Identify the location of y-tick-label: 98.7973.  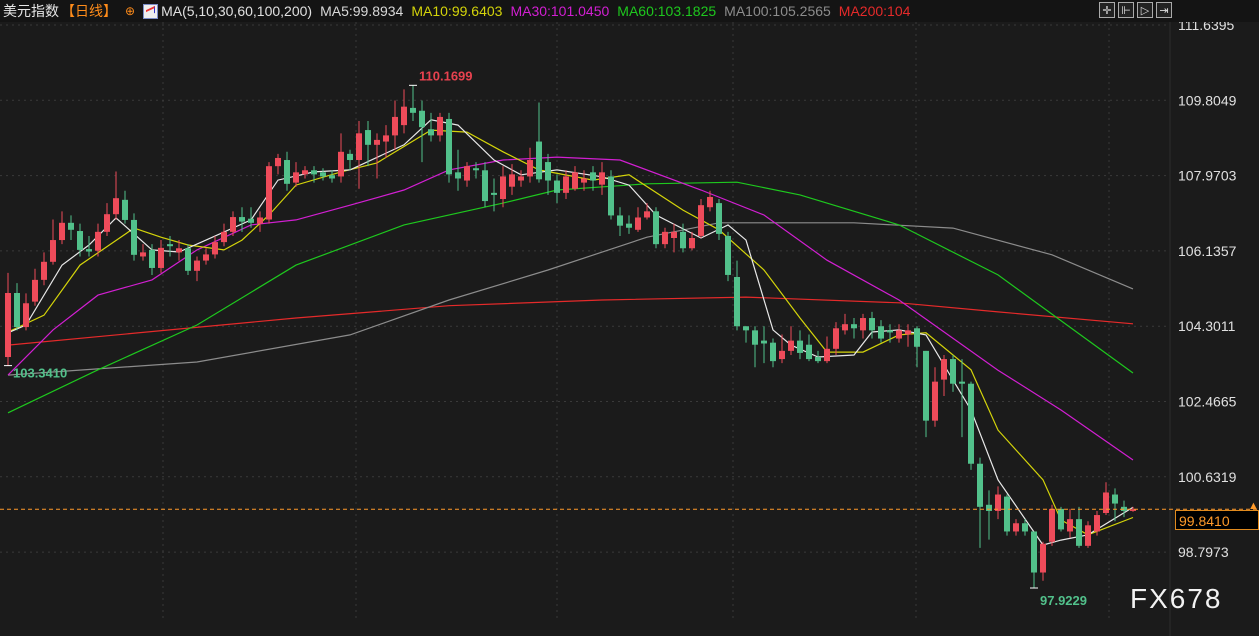
(1203, 552).